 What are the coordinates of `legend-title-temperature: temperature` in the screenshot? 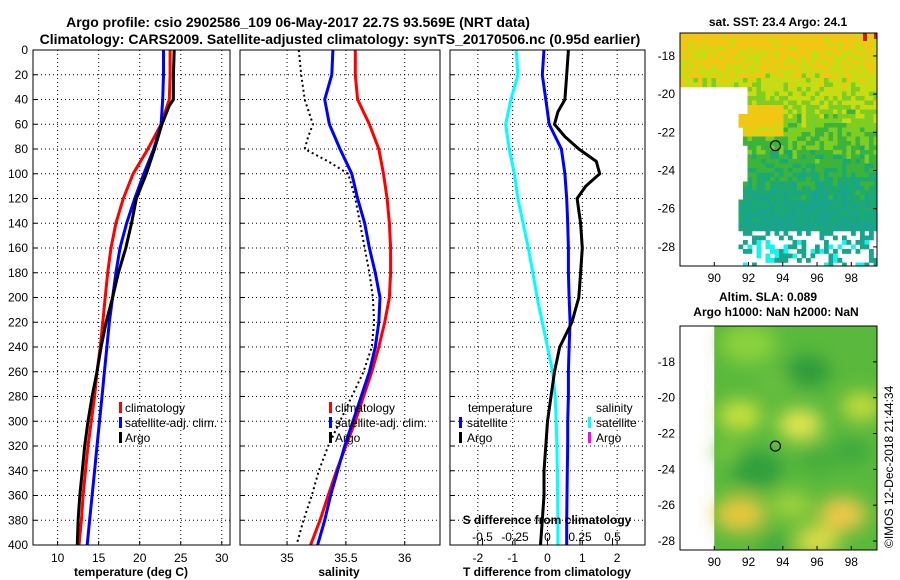 It's located at (500, 408).